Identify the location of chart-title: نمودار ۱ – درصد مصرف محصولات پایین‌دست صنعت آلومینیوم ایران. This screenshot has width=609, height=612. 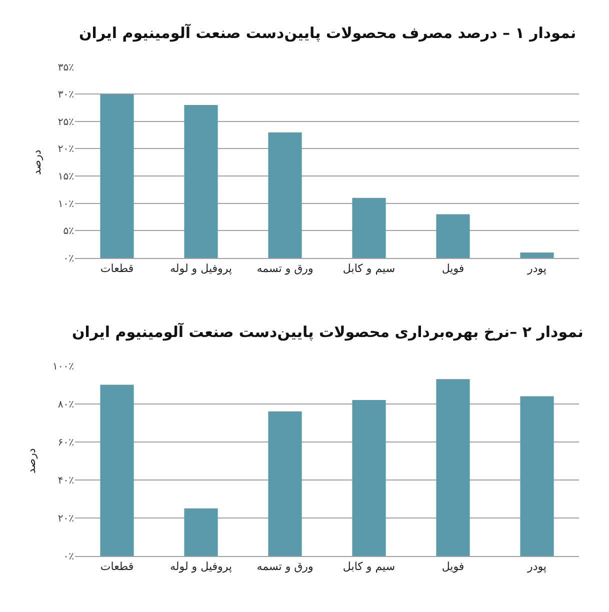
(327, 32).